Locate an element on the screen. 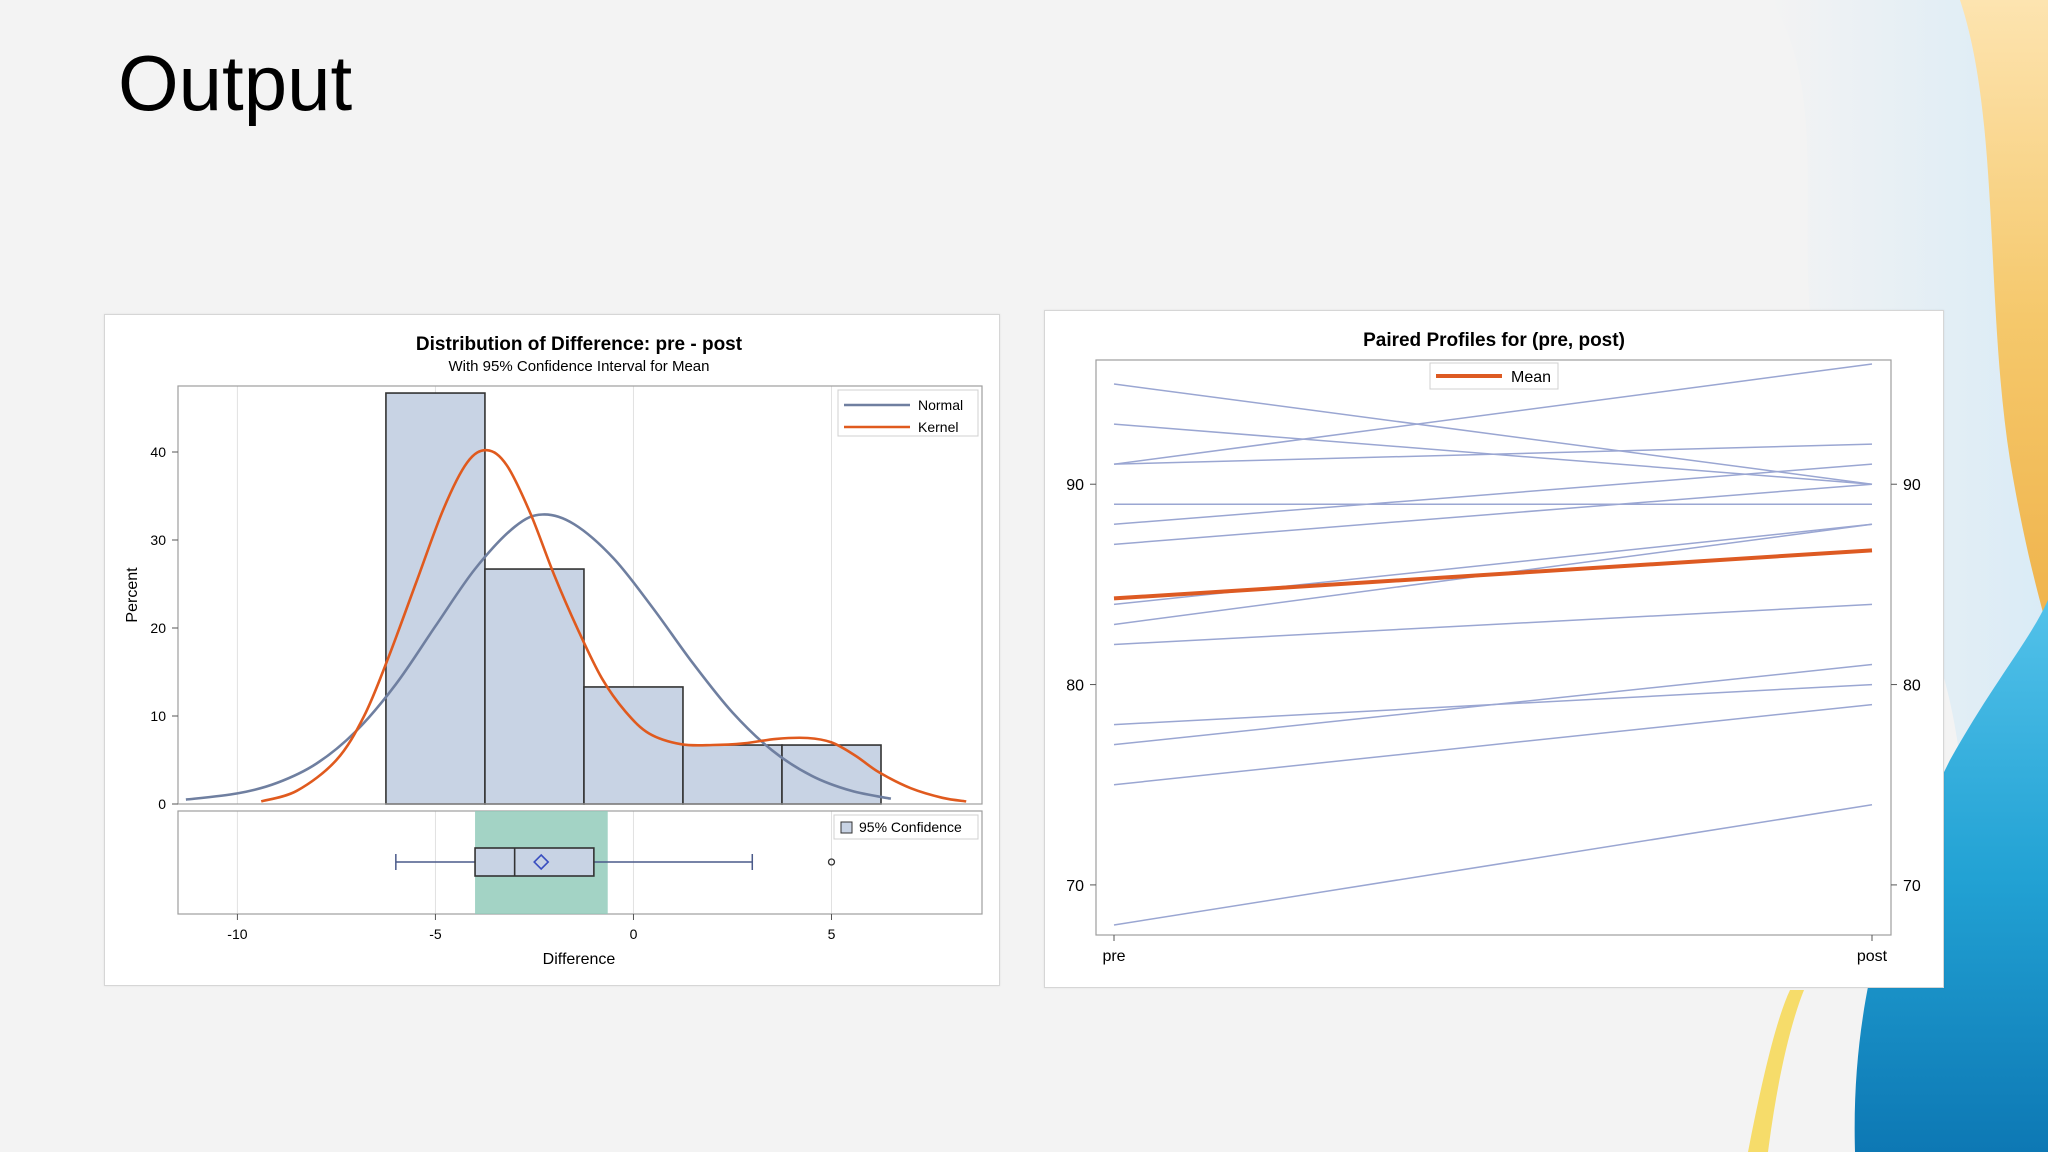 This screenshot has height=1152, width=2048. y-tick-label: 0 is located at coordinates (162, 804).